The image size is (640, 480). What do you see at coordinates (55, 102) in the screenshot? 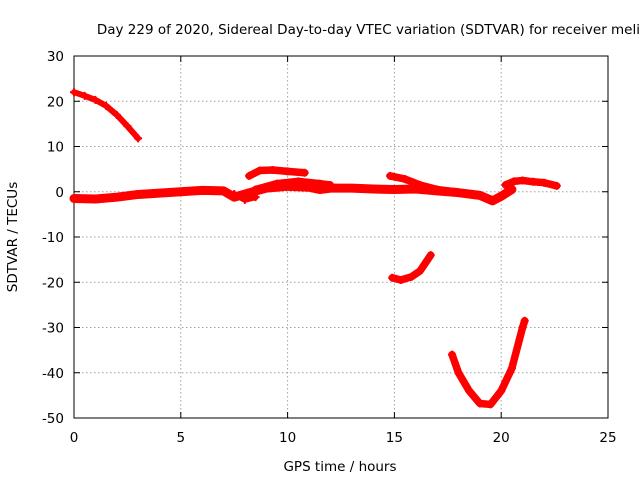
I see `y-tick-label: 20` at bounding box center [55, 102].